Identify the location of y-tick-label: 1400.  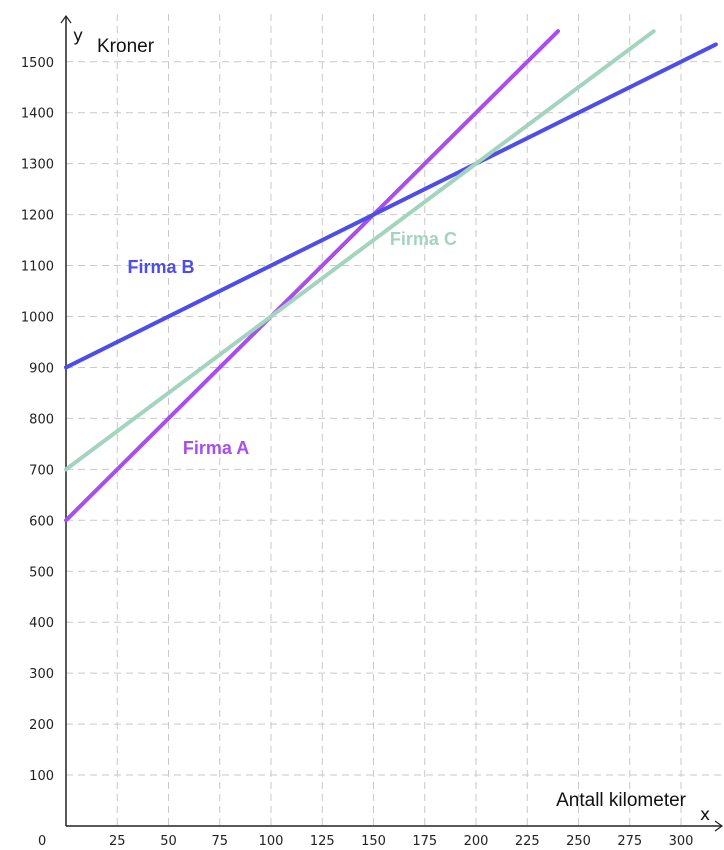
(37, 114).